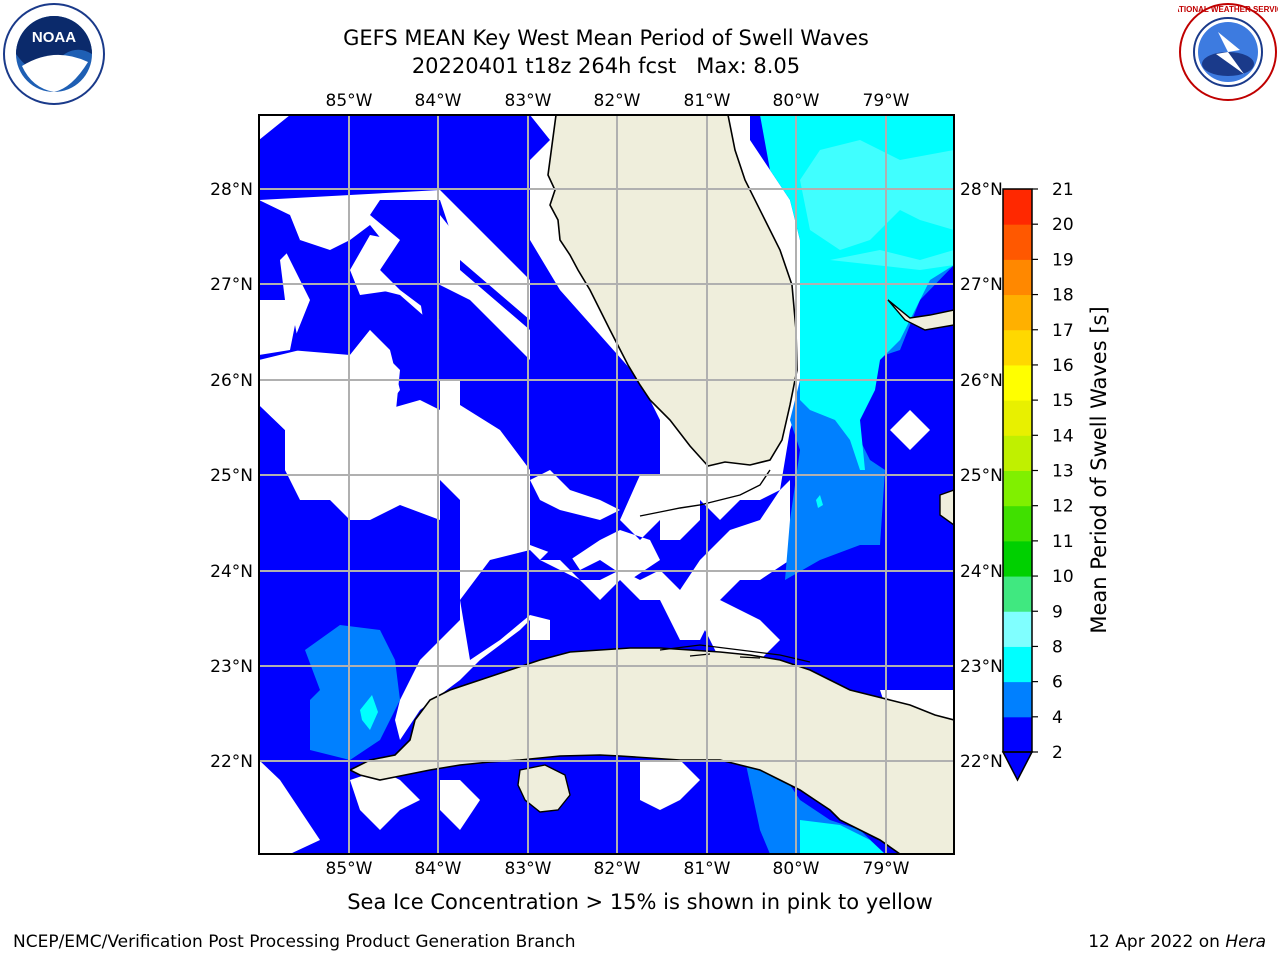 This screenshot has height=960, width=1280. What do you see at coordinates (54, 54) in the screenshot?
I see `noaa-logo: NOAA` at bounding box center [54, 54].